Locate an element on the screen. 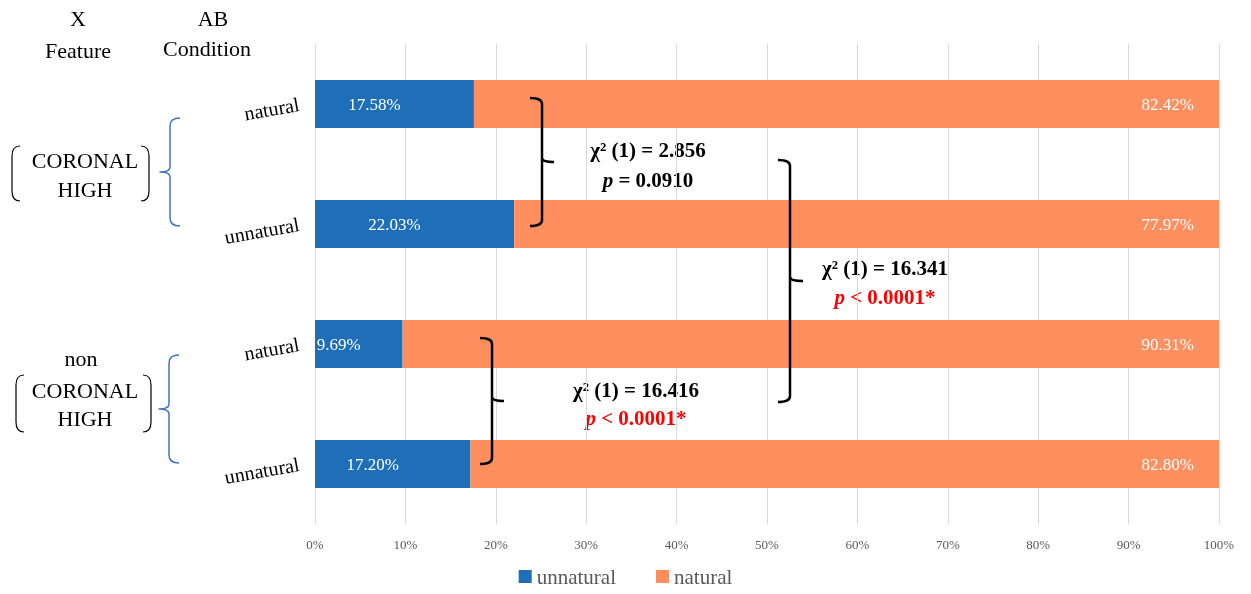 This screenshot has height=594, width=1251. data-label: 82.80% is located at coordinates (1167, 464).